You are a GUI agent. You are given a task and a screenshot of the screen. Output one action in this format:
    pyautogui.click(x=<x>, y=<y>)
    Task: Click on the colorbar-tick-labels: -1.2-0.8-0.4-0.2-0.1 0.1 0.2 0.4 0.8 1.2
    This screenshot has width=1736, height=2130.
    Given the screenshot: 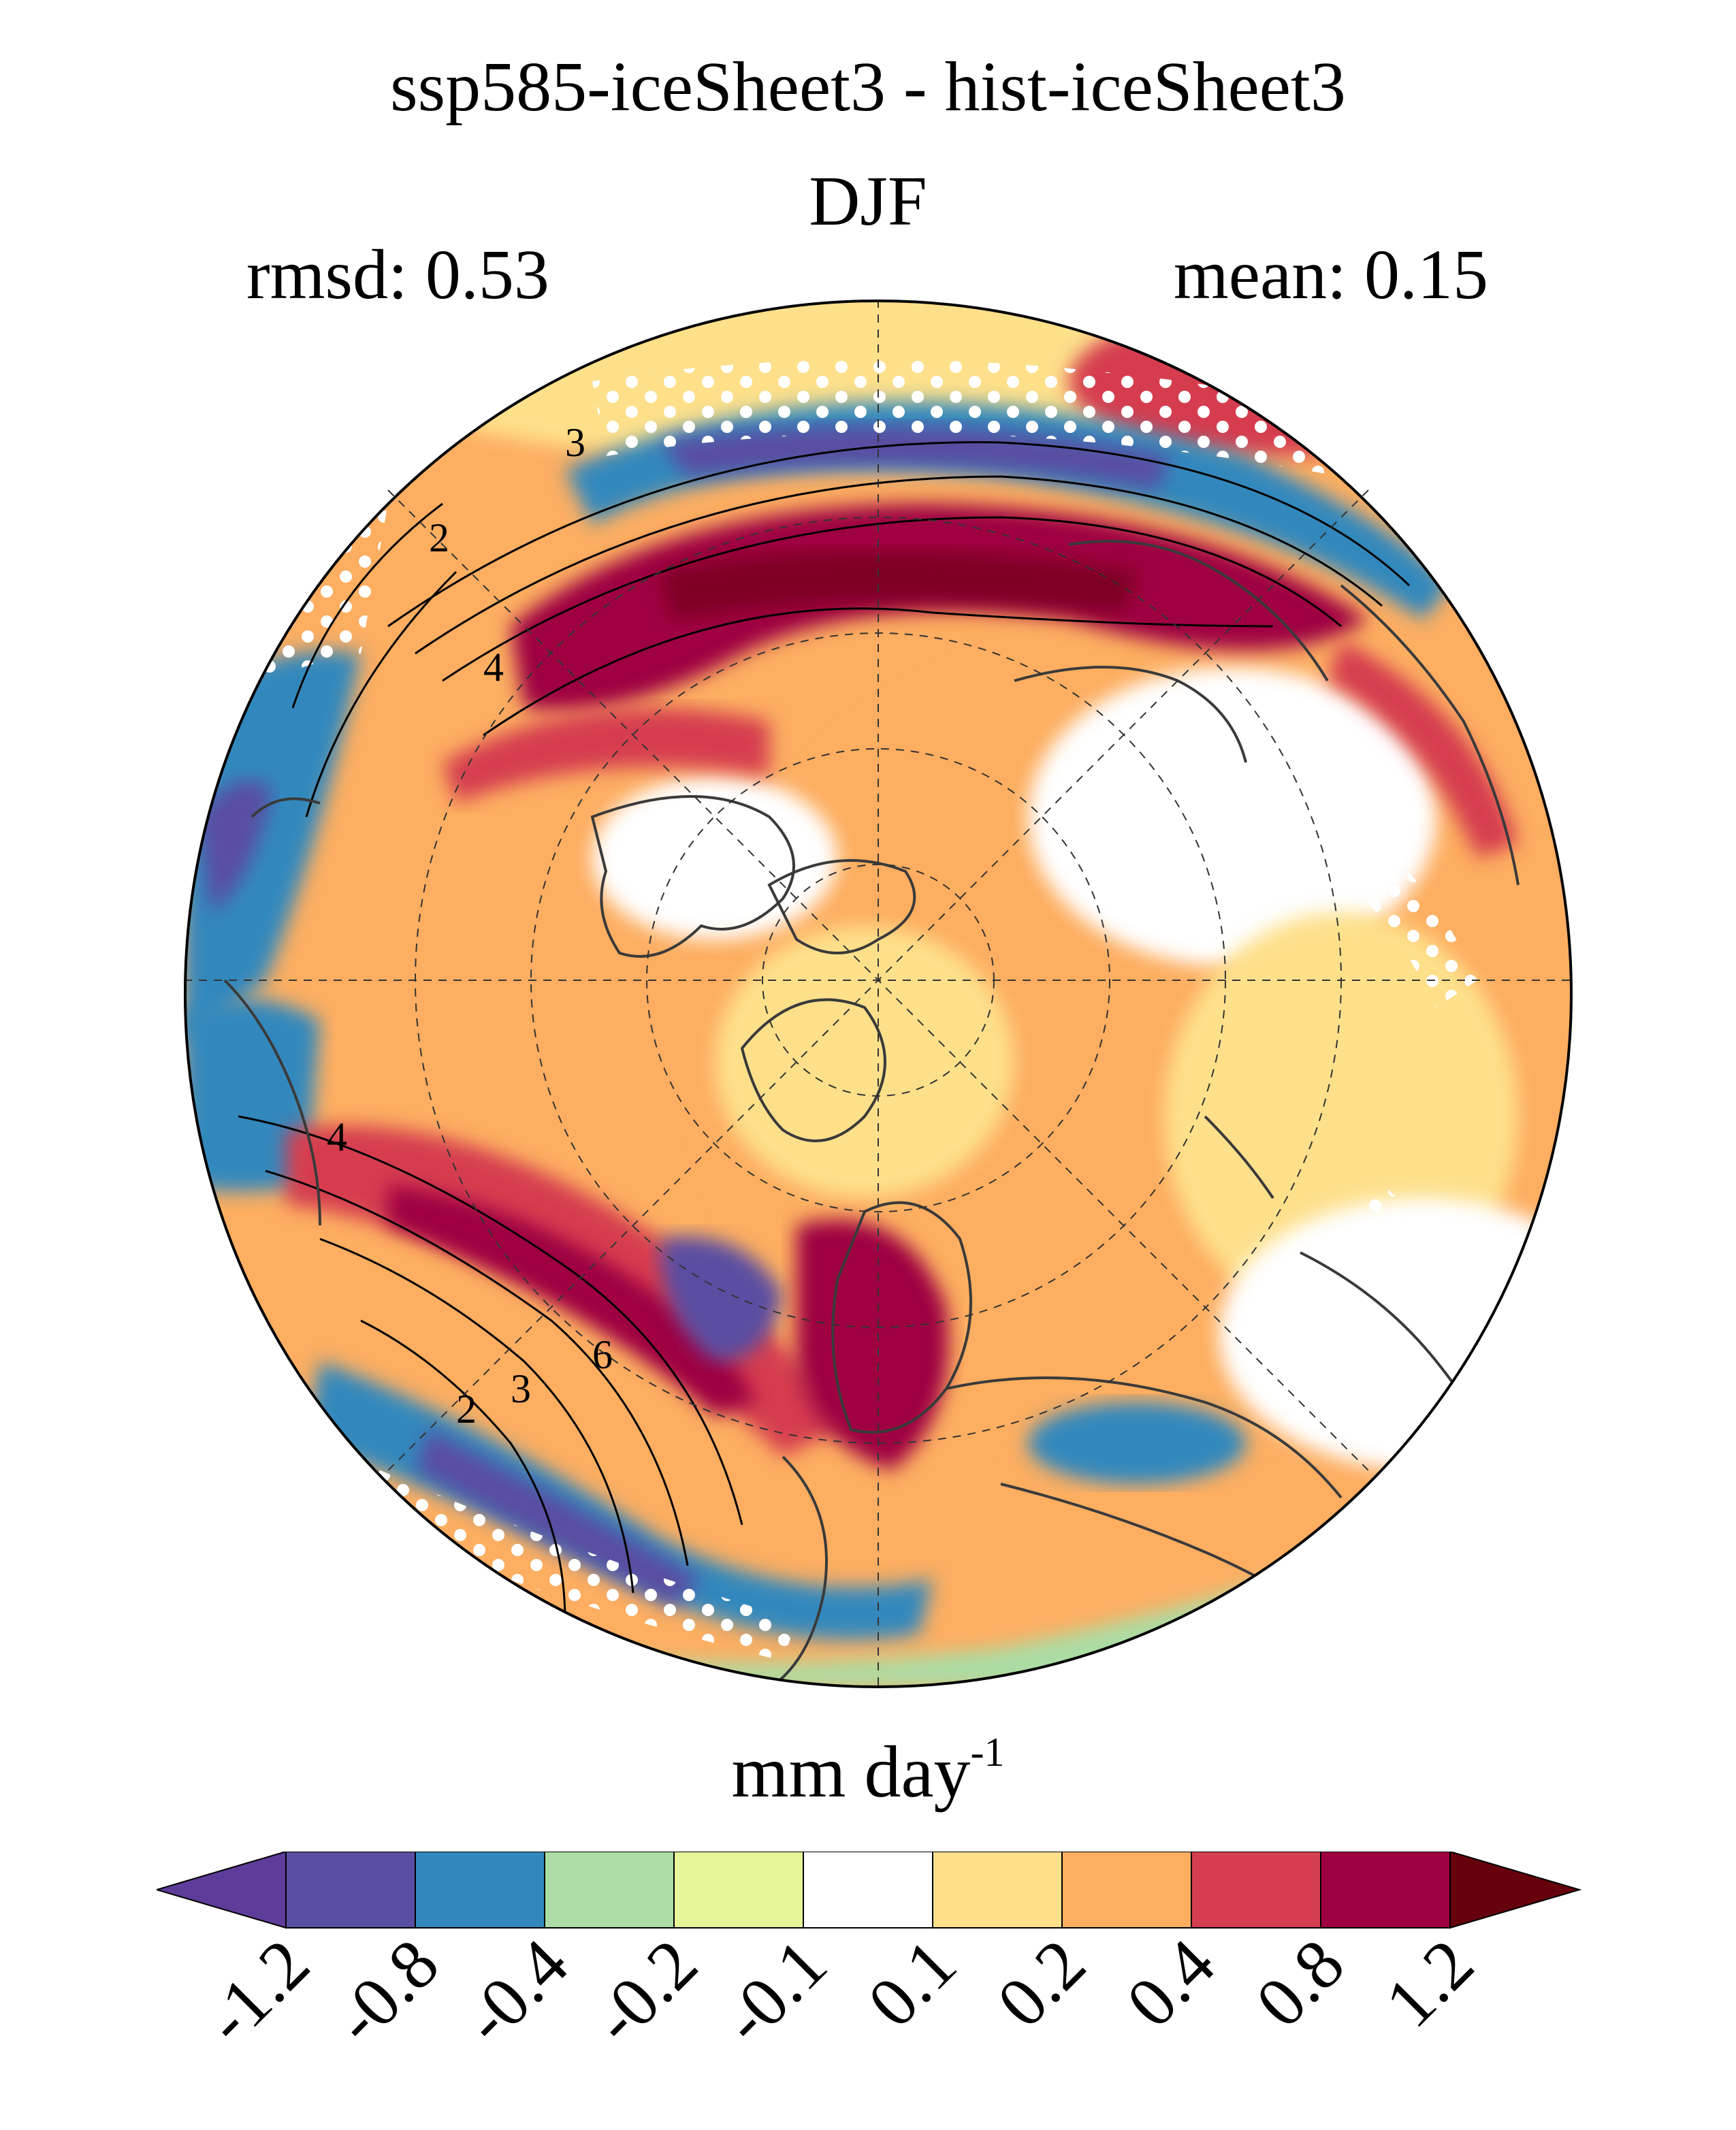 What is the action you would take?
    pyautogui.click(x=839, y=1991)
    